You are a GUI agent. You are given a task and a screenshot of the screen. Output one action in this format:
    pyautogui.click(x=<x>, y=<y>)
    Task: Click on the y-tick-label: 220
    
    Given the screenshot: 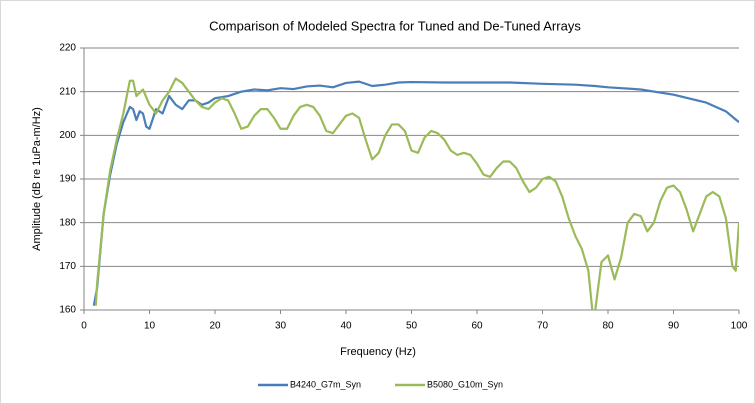 What is the action you would take?
    pyautogui.click(x=67, y=48)
    